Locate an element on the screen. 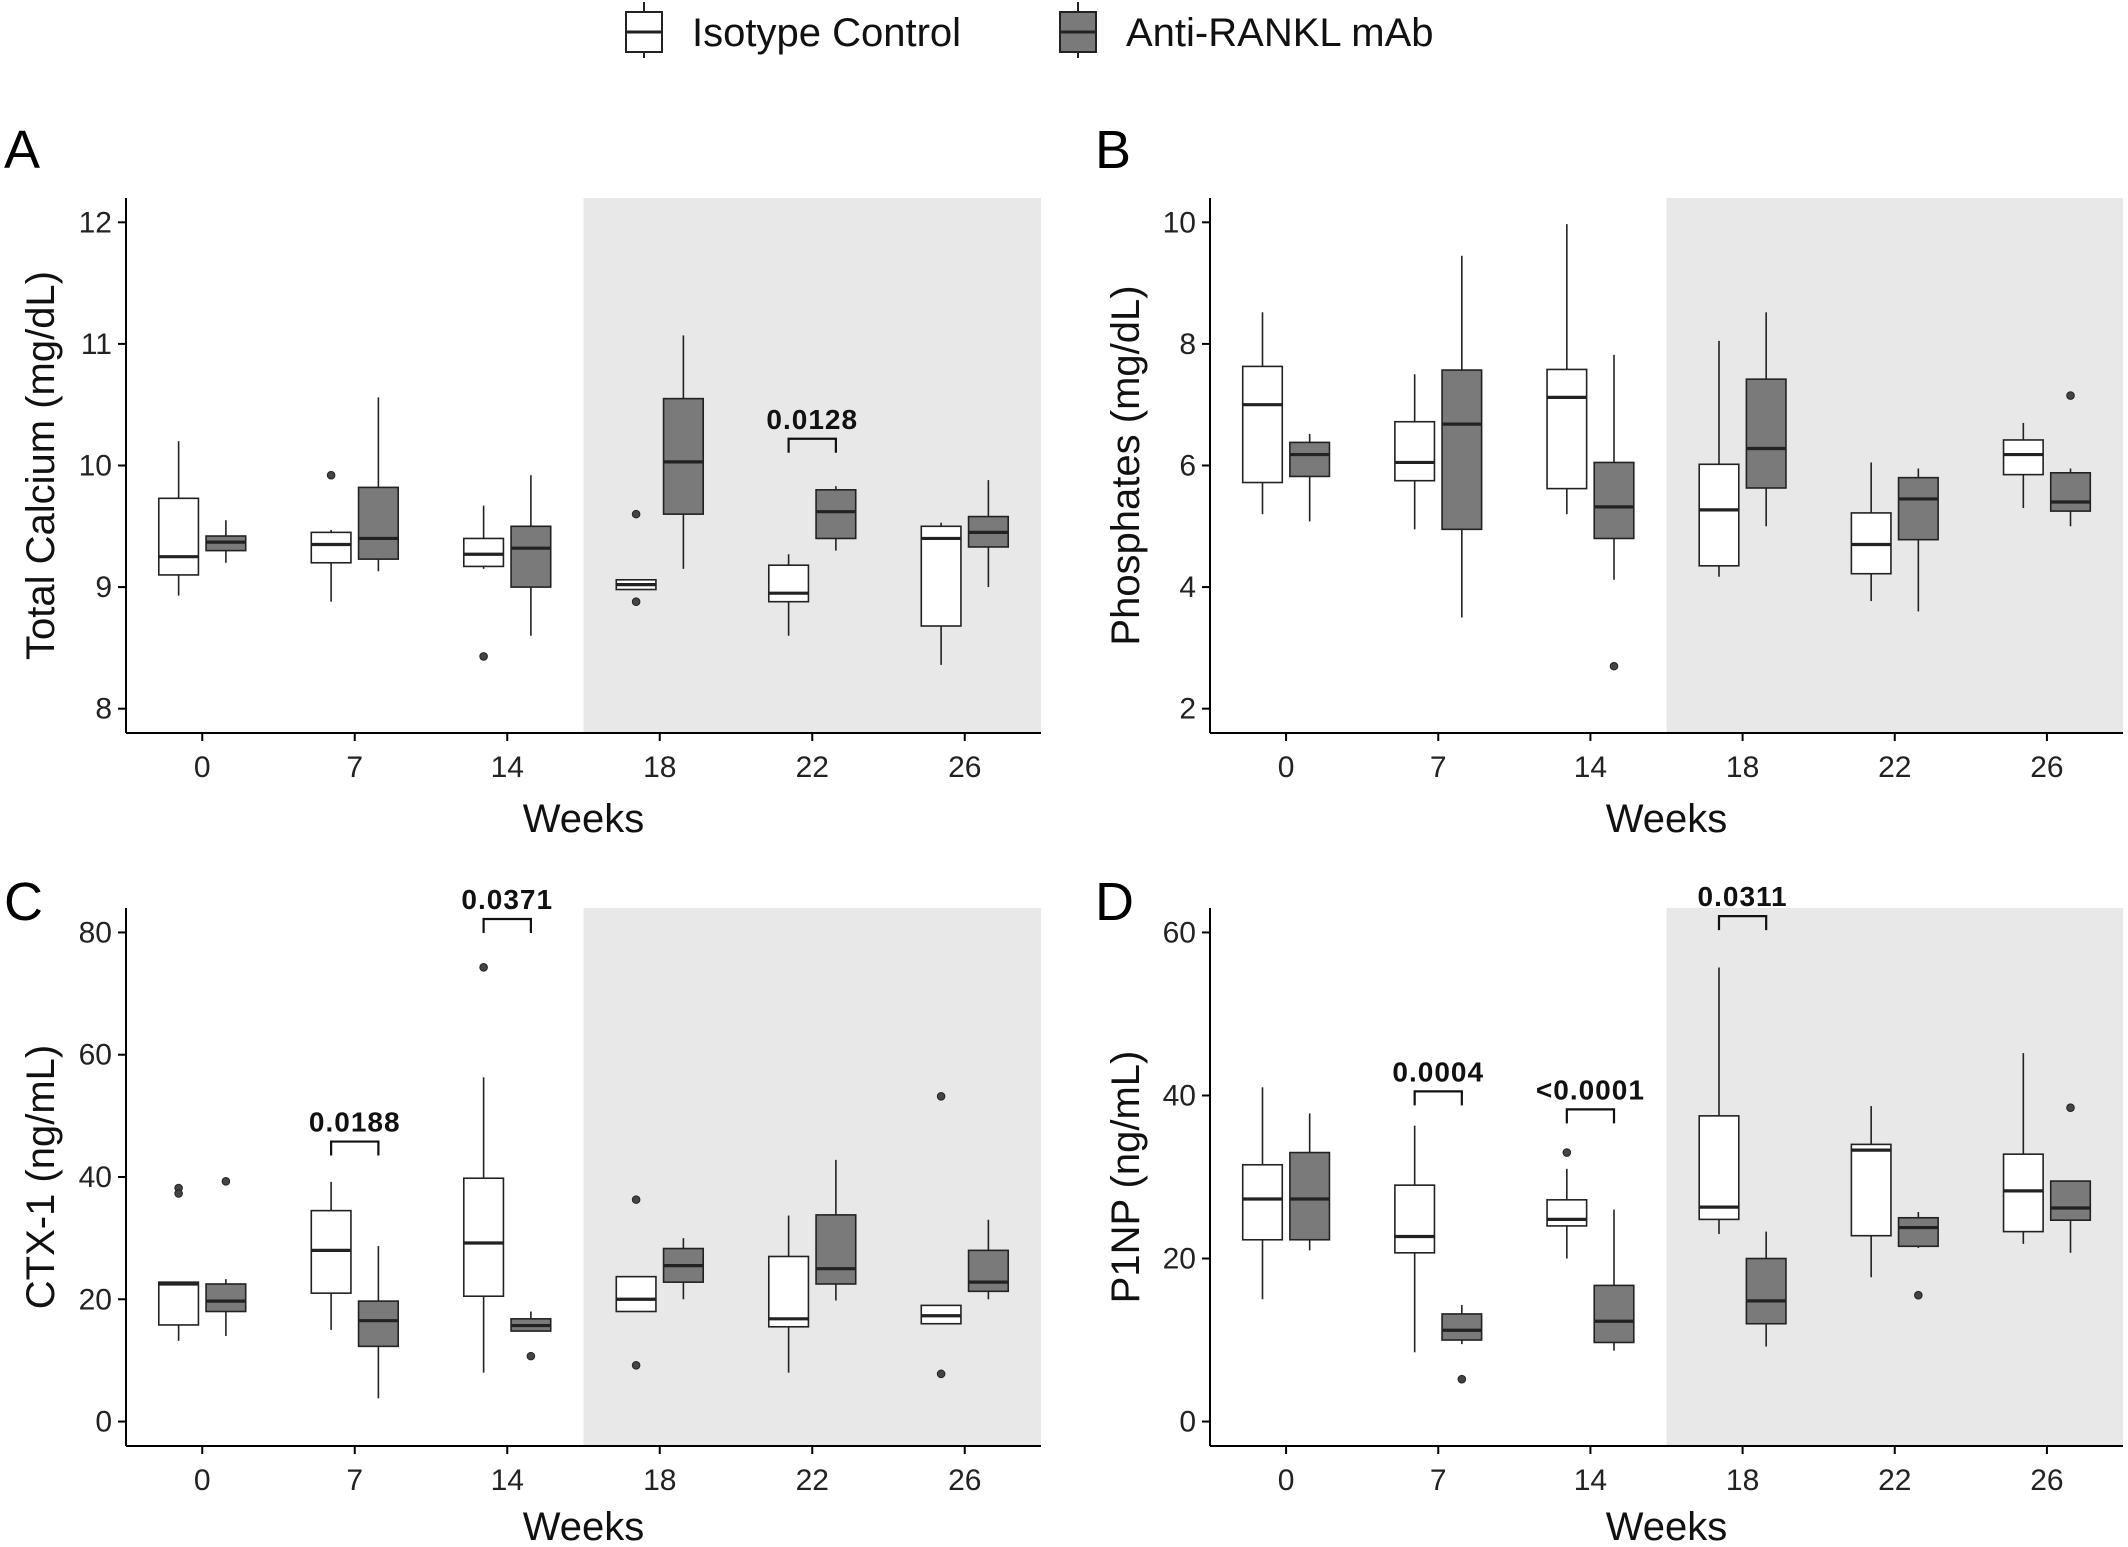 This screenshot has width=2128, height=1547. y-axis-title: P1NP (ng/mL) is located at coordinates (1126, 1177).